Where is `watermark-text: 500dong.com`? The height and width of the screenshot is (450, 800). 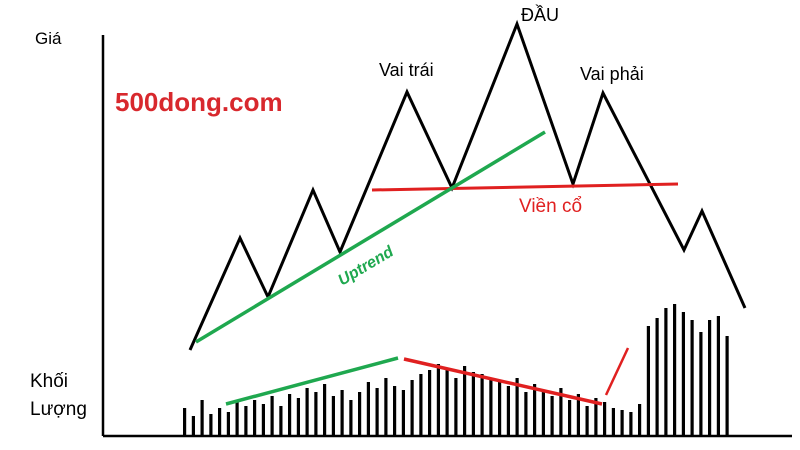
watermark-text: 500dong.com is located at coordinates (199, 102).